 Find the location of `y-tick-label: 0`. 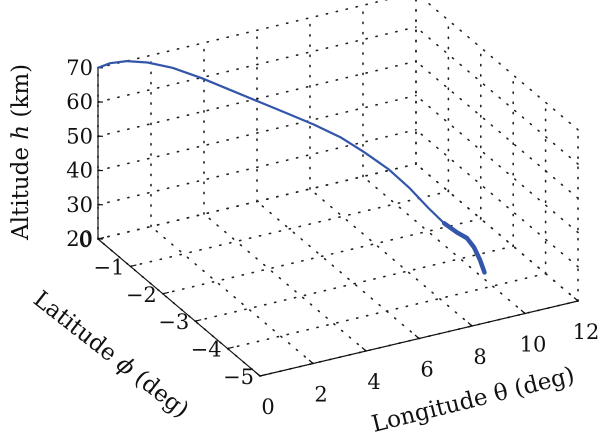

y-tick-label: 0 is located at coordinates (85, 240).